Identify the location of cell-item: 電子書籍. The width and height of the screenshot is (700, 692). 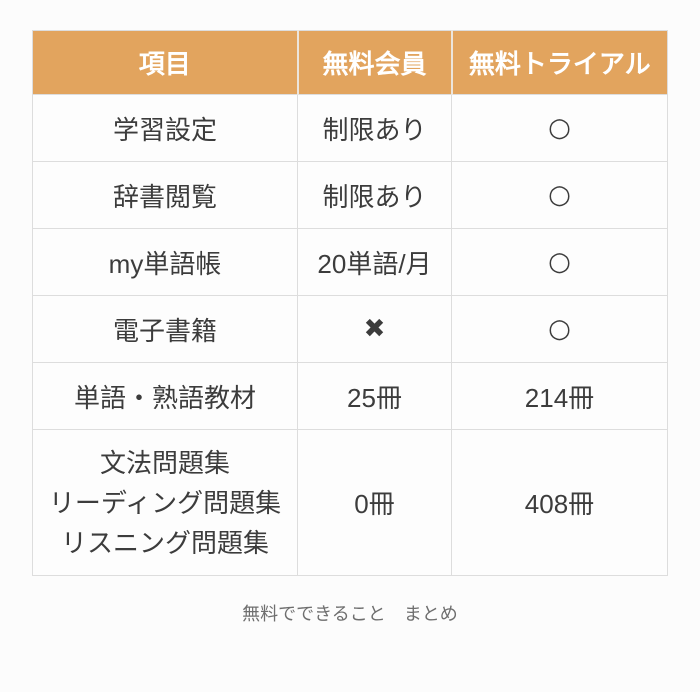
(165, 329).